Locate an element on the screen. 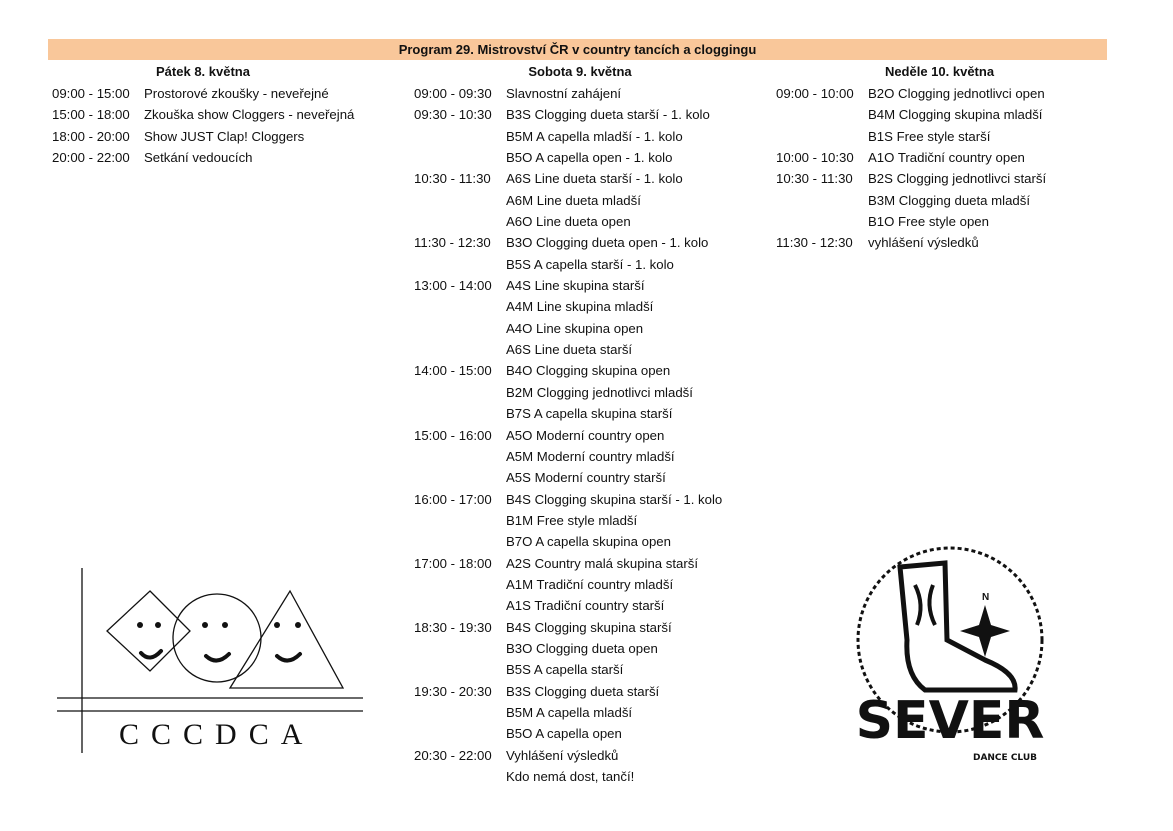 The width and height of the screenshot is (1173, 831). event-name: B2S Clogging jednotlivci starší is located at coordinates (957, 179).